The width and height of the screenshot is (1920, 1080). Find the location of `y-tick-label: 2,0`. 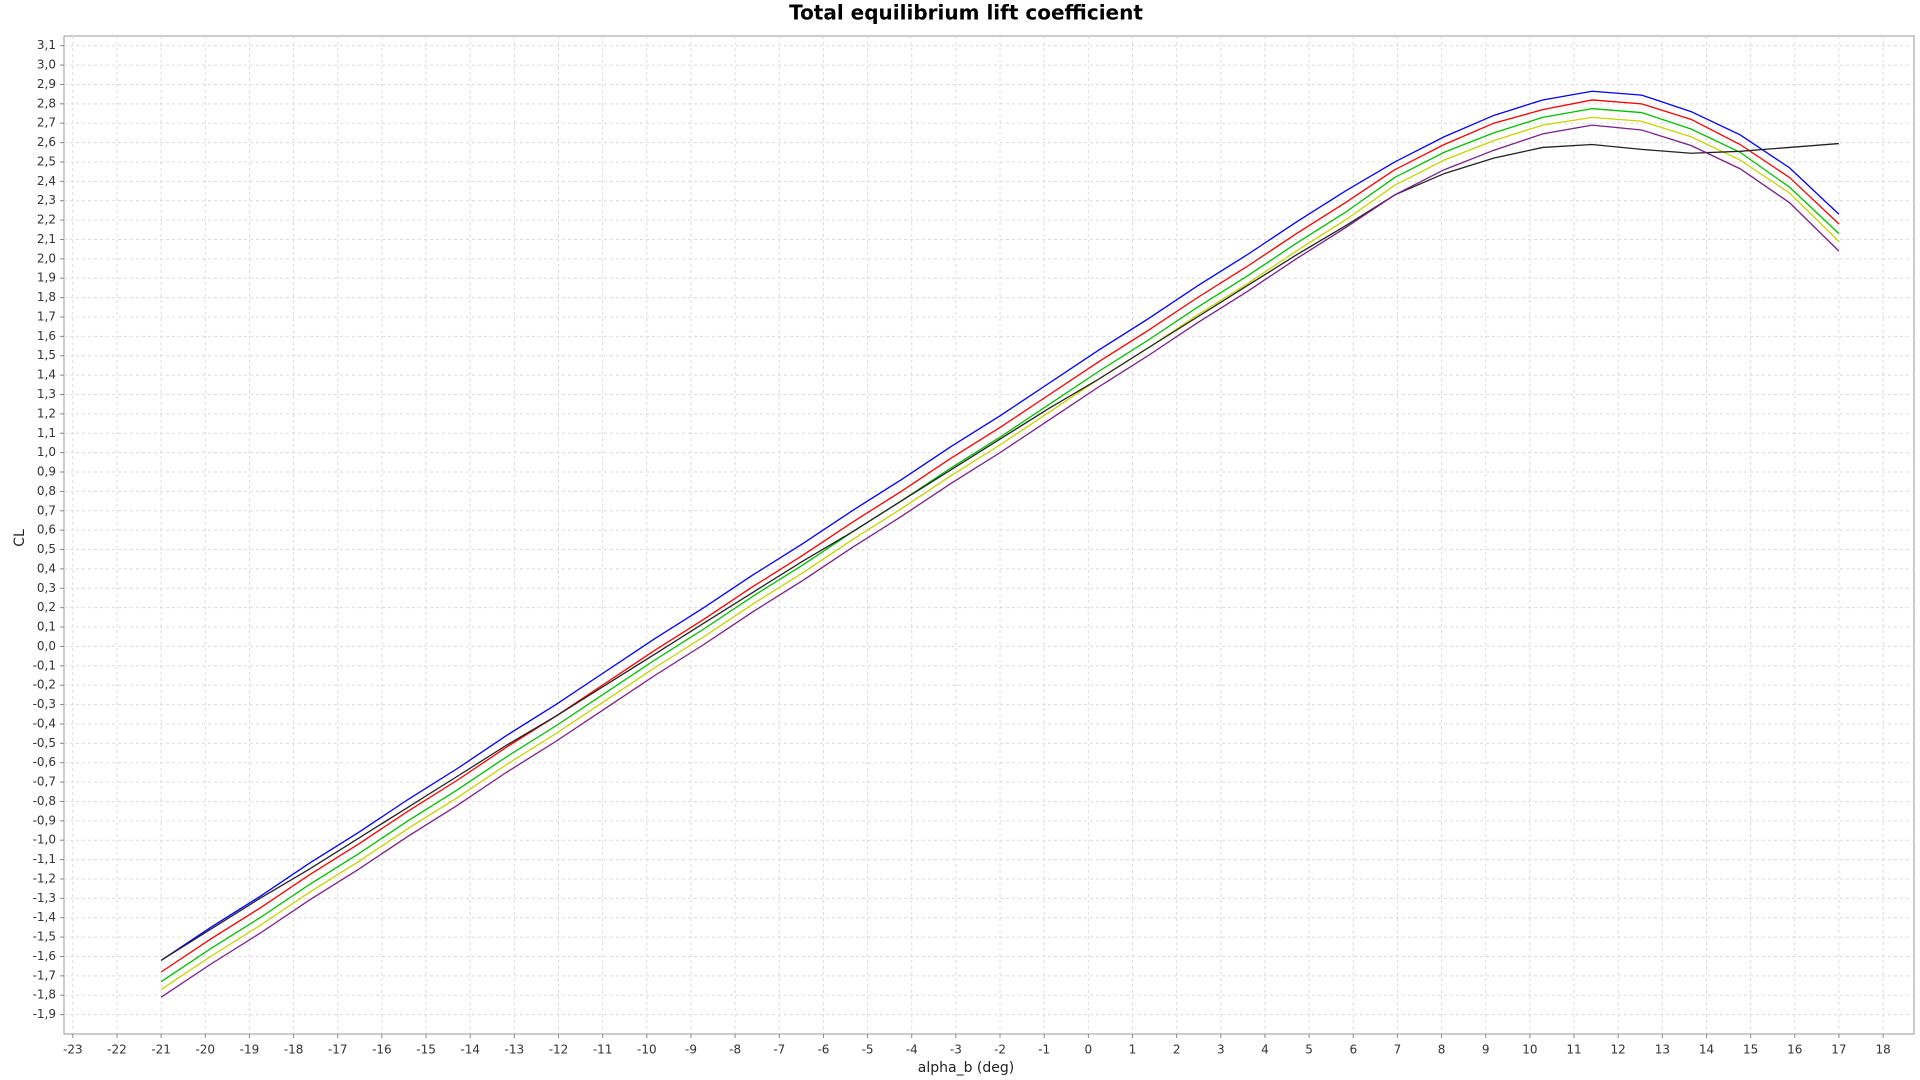

y-tick-label: 2,0 is located at coordinates (46, 258).